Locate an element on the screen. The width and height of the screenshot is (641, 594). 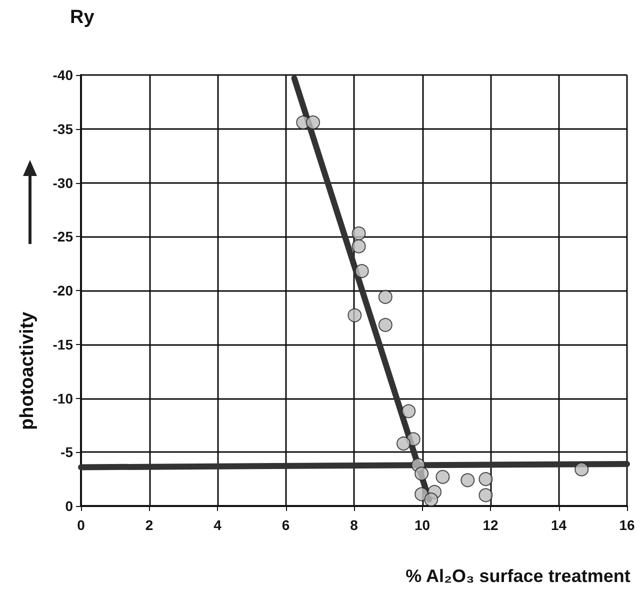
x-tick-label: 6 is located at coordinates (286, 525).